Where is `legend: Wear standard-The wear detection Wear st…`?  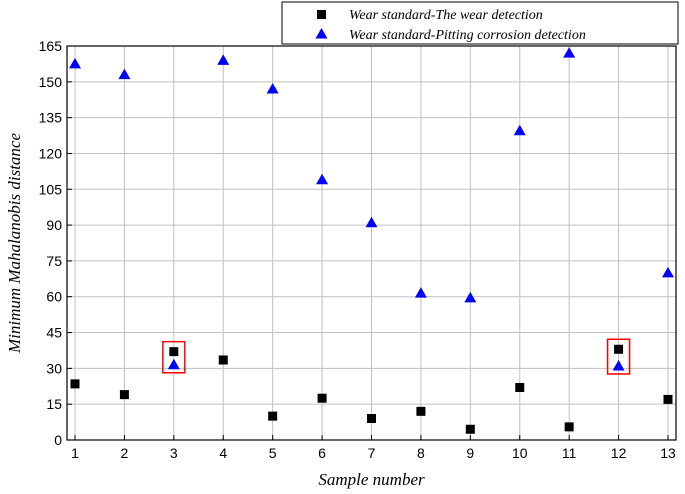
legend: Wear standard-The wear detection Wear st… is located at coordinates (480, 23).